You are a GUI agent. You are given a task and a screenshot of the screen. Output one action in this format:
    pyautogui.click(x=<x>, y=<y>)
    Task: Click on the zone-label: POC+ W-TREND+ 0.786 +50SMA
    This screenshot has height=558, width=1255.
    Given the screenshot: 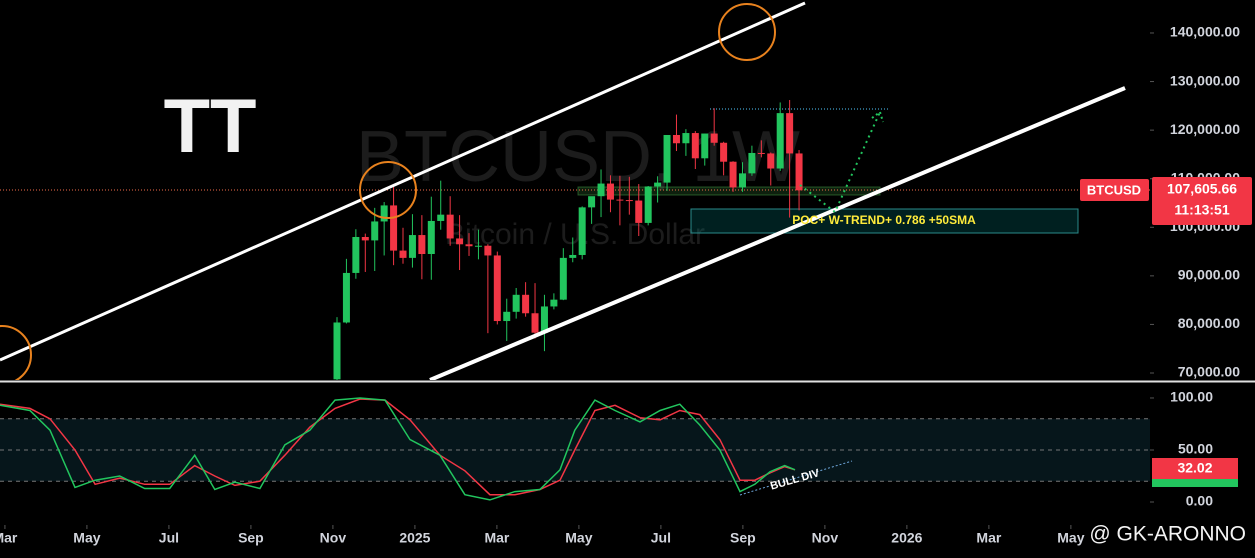 What is the action you would take?
    pyautogui.click(x=884, y=220)
    